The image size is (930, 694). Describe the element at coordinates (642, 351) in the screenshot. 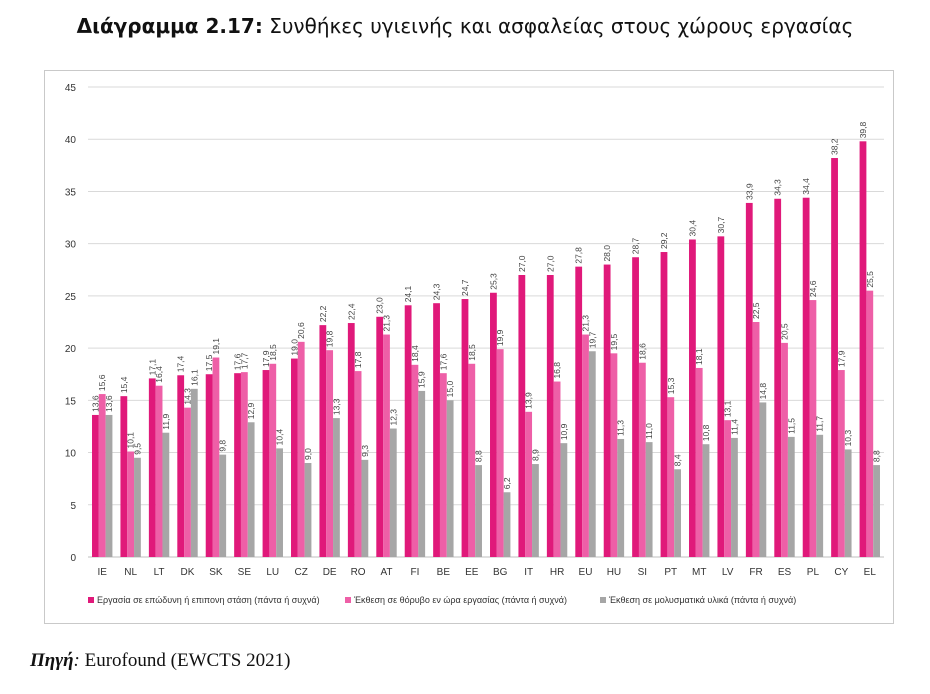

I see `data-label: 18,6` at that location.